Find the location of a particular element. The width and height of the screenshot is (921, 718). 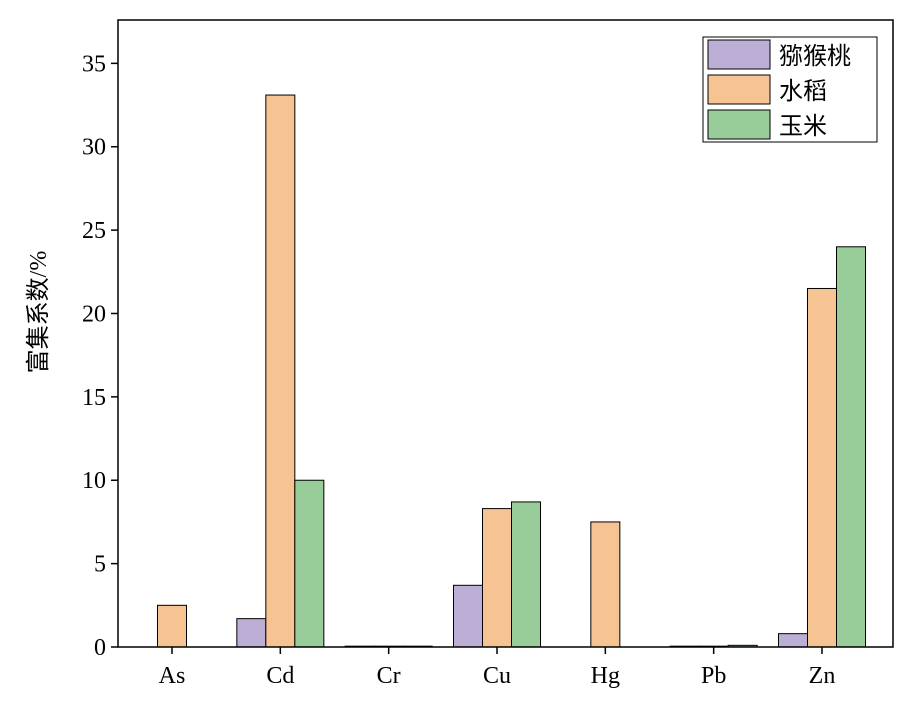

x-tick-label: Zn is located at coordinates (822, 676).